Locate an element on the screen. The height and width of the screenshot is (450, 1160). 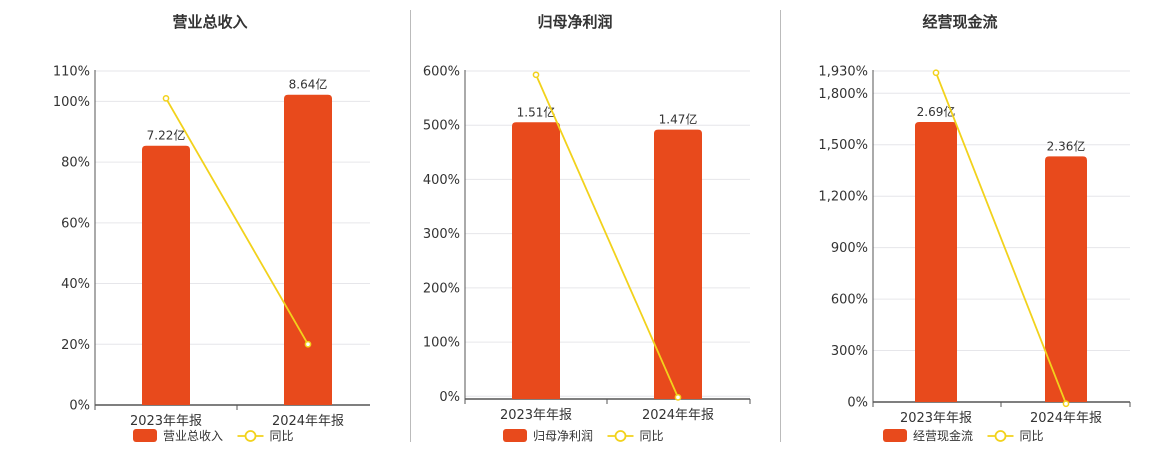
bar-data-label: 8.64亿 is located at coordinates (308, 84).